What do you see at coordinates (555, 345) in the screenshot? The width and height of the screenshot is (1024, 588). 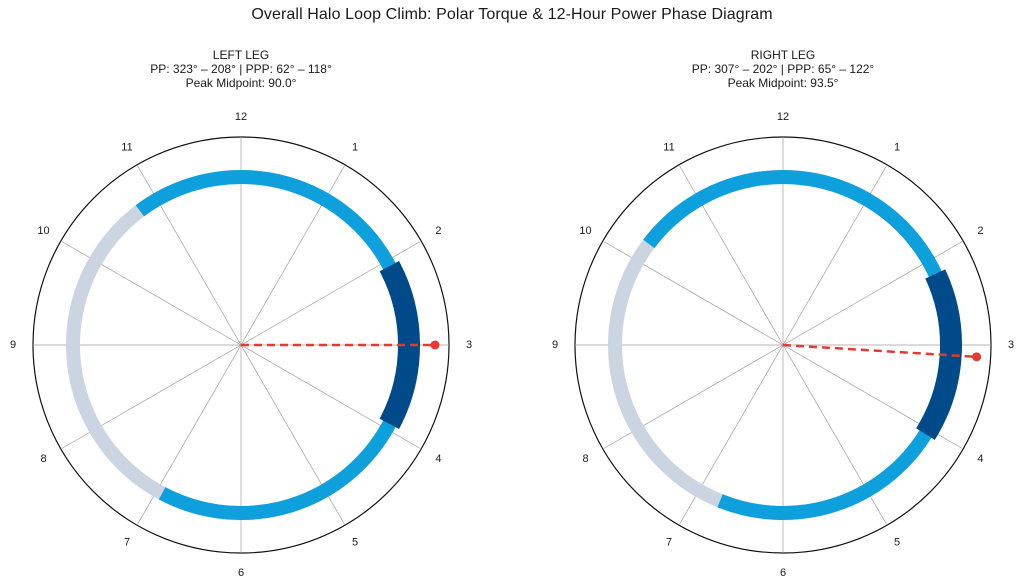 I see `right-hour-label-9: 9` at bounding box center [555, 345].